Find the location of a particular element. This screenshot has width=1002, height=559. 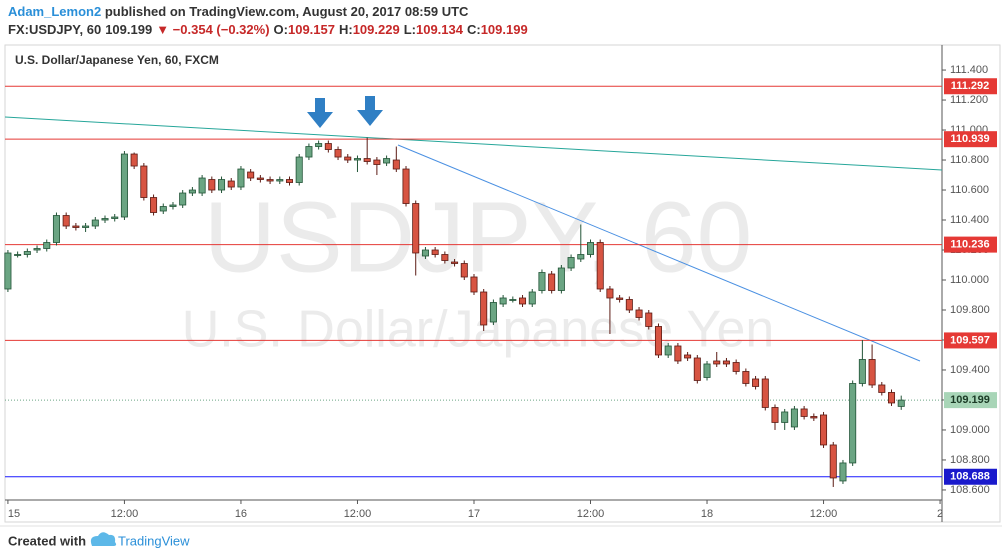

x-tick-label: 18 is located at coordinates (707, 514).